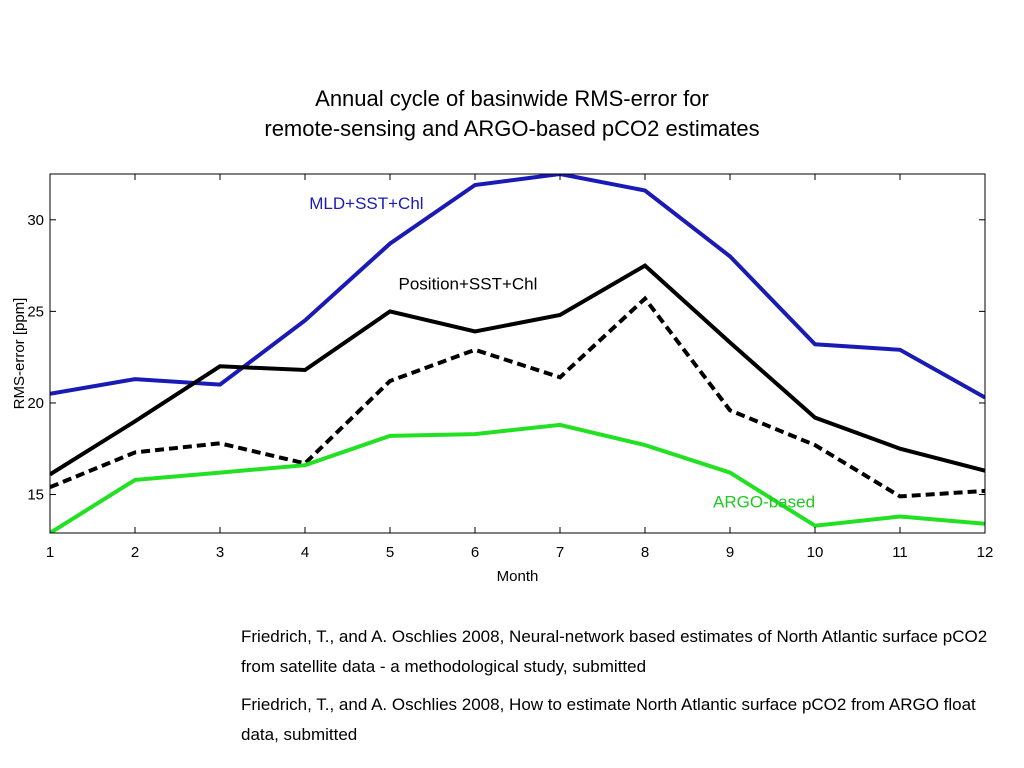  What do you see at coordinates (645, 552) in the screenshot?
I see `x-tick-label: 8` at bounding box center [645, 552].